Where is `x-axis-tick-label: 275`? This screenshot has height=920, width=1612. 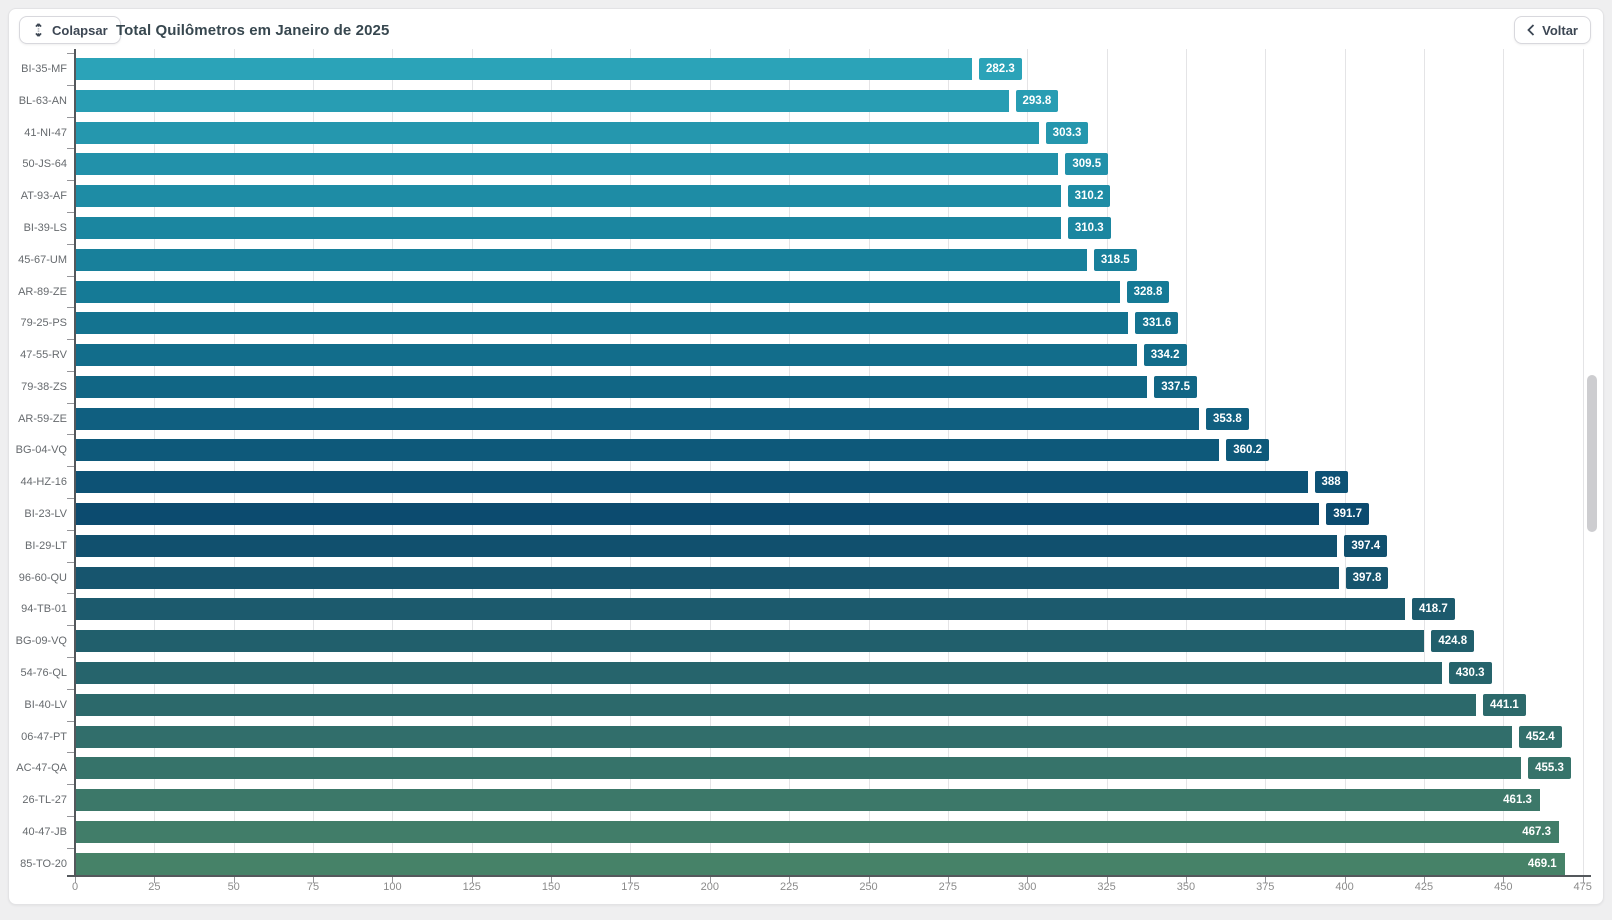
x-axis-tick-label: 275 is located at coordinates (948, 887).